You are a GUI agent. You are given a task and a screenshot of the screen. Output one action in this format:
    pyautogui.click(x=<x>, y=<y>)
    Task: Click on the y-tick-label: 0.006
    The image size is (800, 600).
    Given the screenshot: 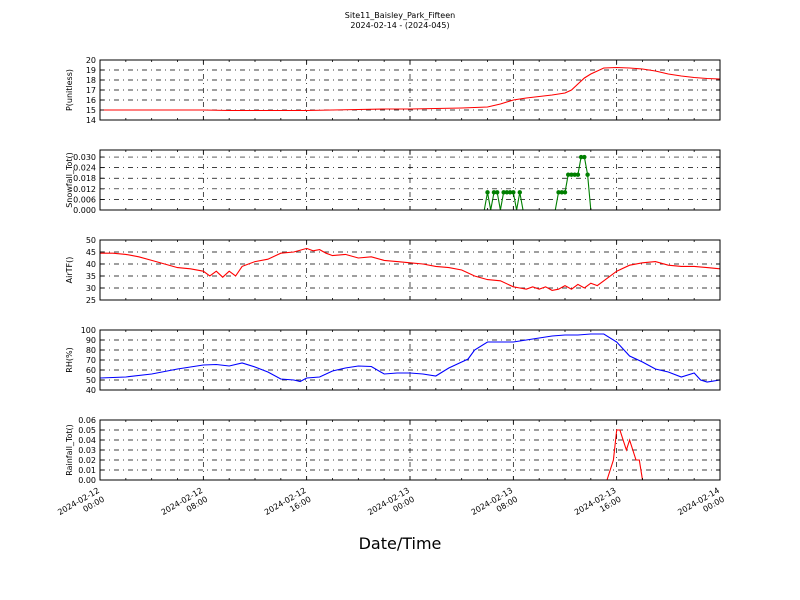 What is the action you would take?
    pyautogui.click(x=84, y=199)
    